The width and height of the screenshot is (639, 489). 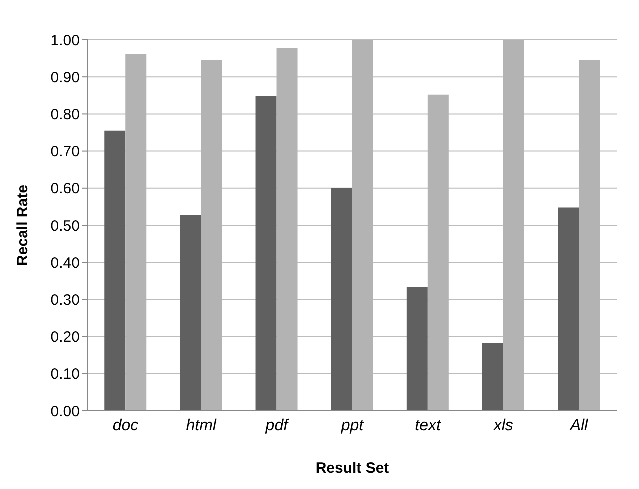 What do you see at coordinates (201, 425) in the screenshot?
I see `x-tick-label: html` at bounding box center [201, 425].